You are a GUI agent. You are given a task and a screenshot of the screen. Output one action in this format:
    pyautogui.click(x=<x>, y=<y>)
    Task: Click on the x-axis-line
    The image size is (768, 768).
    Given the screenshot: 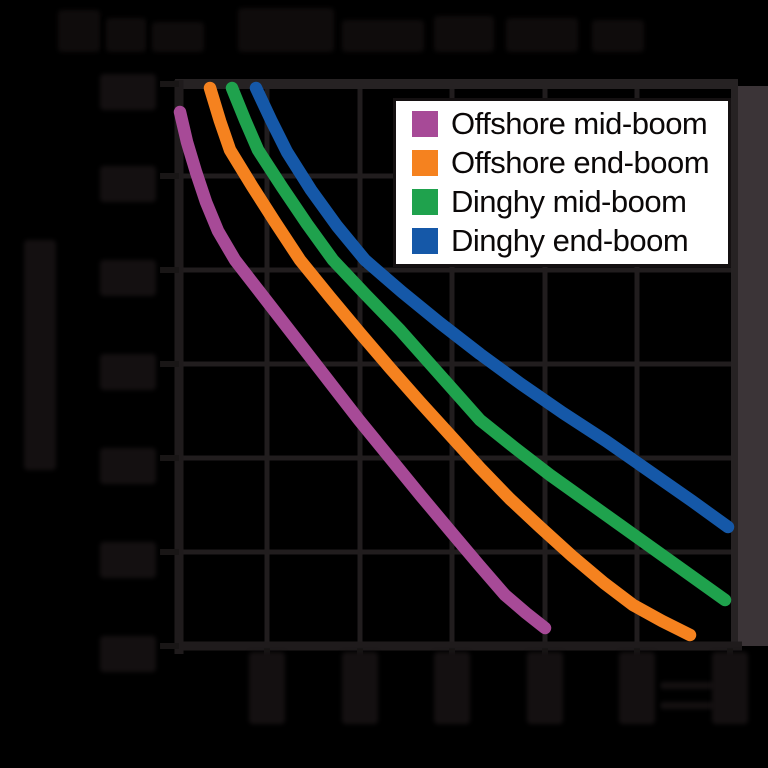 What is the action you would take?
    pyautogui.click(x=458, y=646)
    